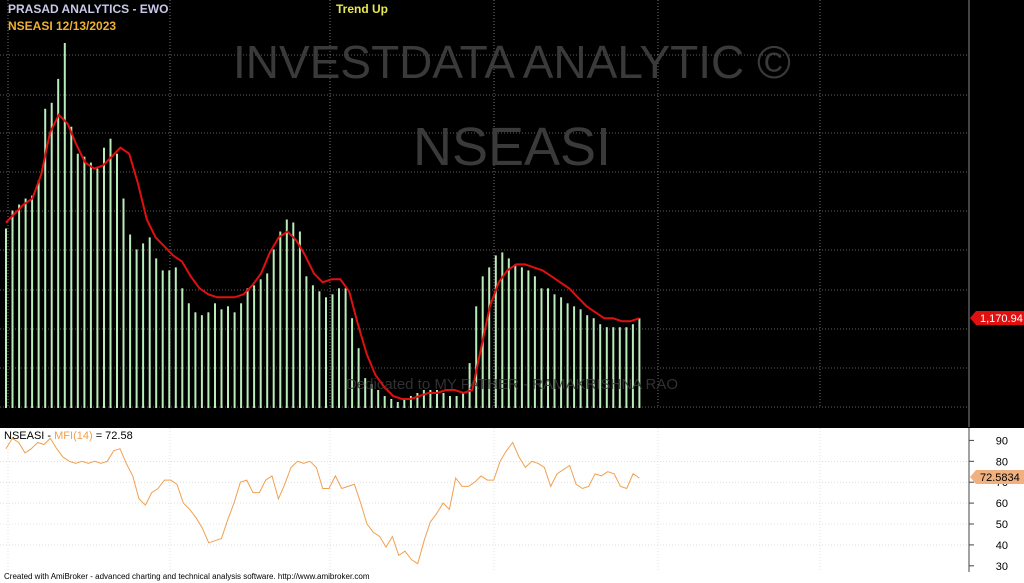 This screenshot has width=1024, height=583. I want to click on trend-status: Trend Up, so click(362, 9).